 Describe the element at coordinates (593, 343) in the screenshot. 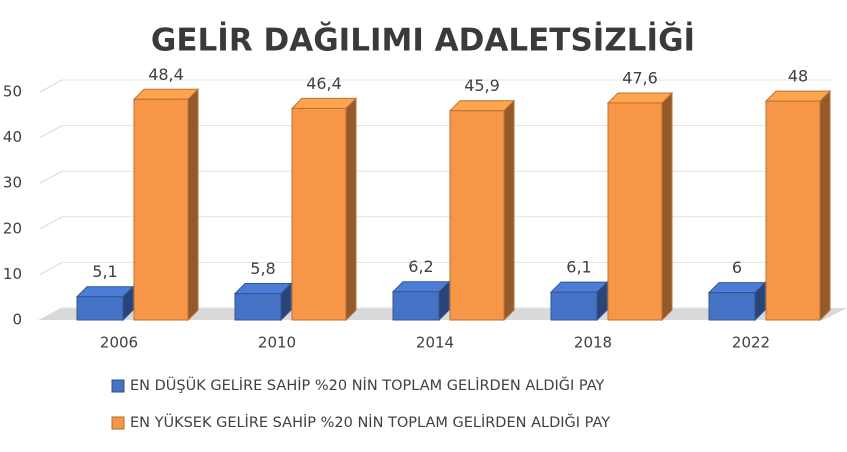

I see `x-tick-label: 2018` at that location.